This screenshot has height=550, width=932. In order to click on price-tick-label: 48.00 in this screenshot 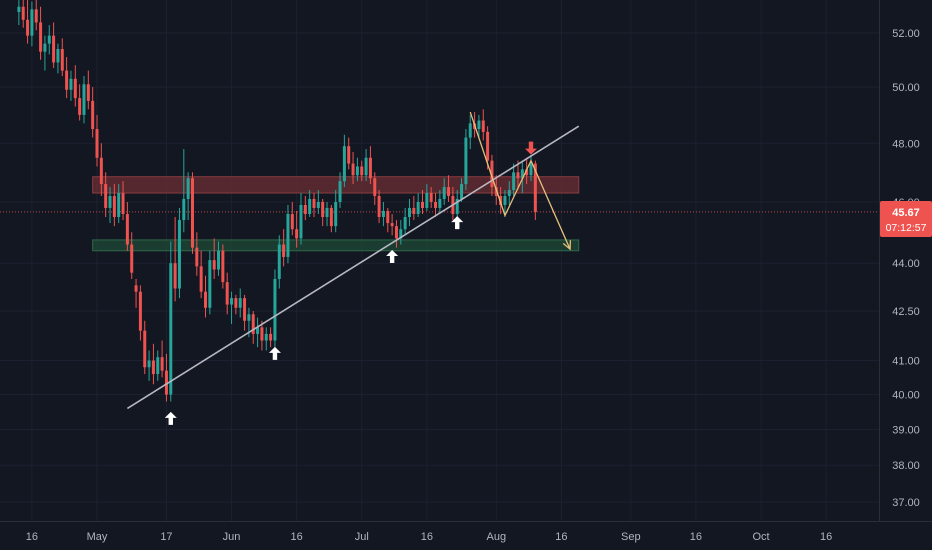, I will do `click(906, 144)`.